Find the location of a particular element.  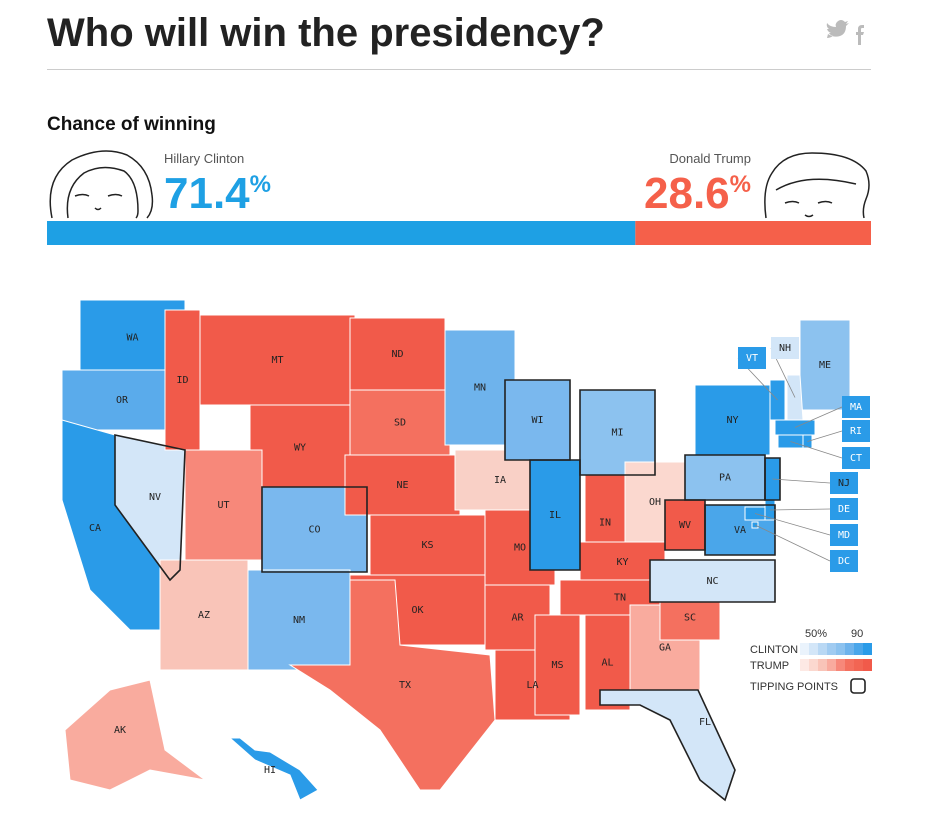

legend-trump: TRUMP is located at coordinates (769, 666).